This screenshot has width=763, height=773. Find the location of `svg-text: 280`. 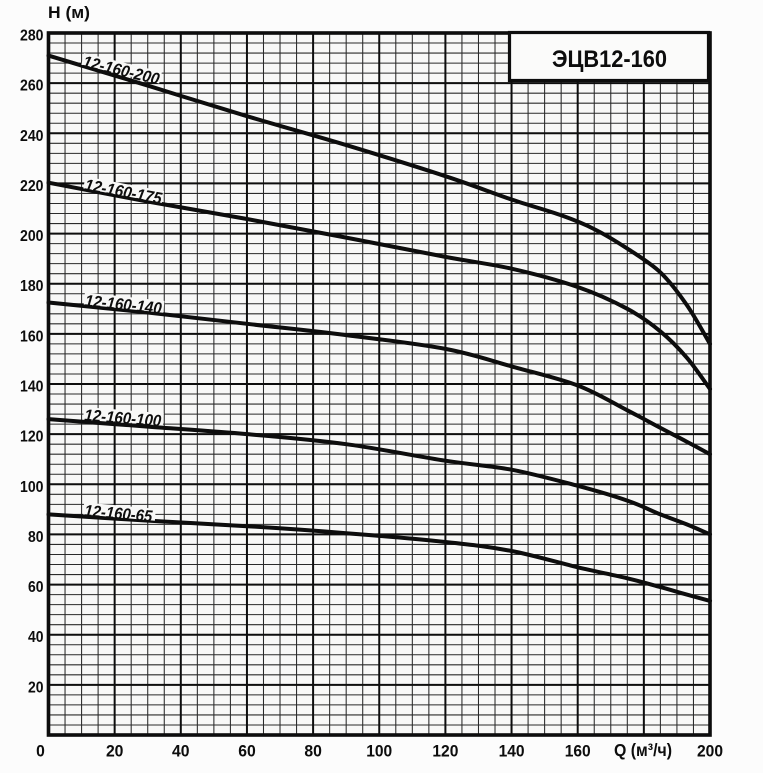

svg-text: 280 is located at coordinates (32, 36).